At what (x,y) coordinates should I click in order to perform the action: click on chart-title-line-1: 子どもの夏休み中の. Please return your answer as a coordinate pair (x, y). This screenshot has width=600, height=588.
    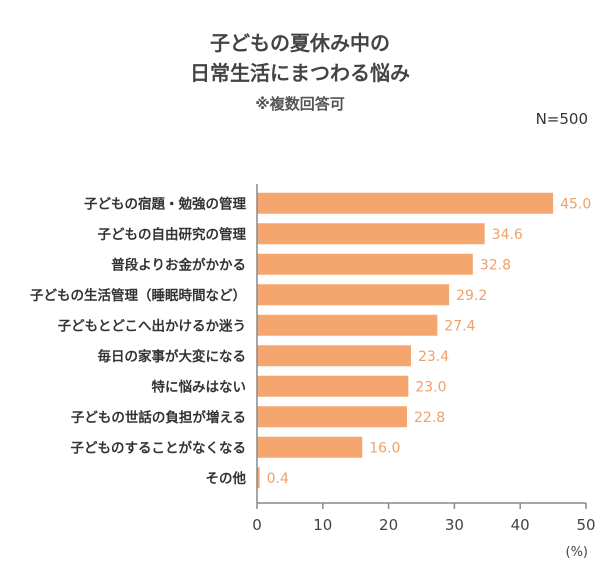
    Looking at the image, I should click on (300, 43).